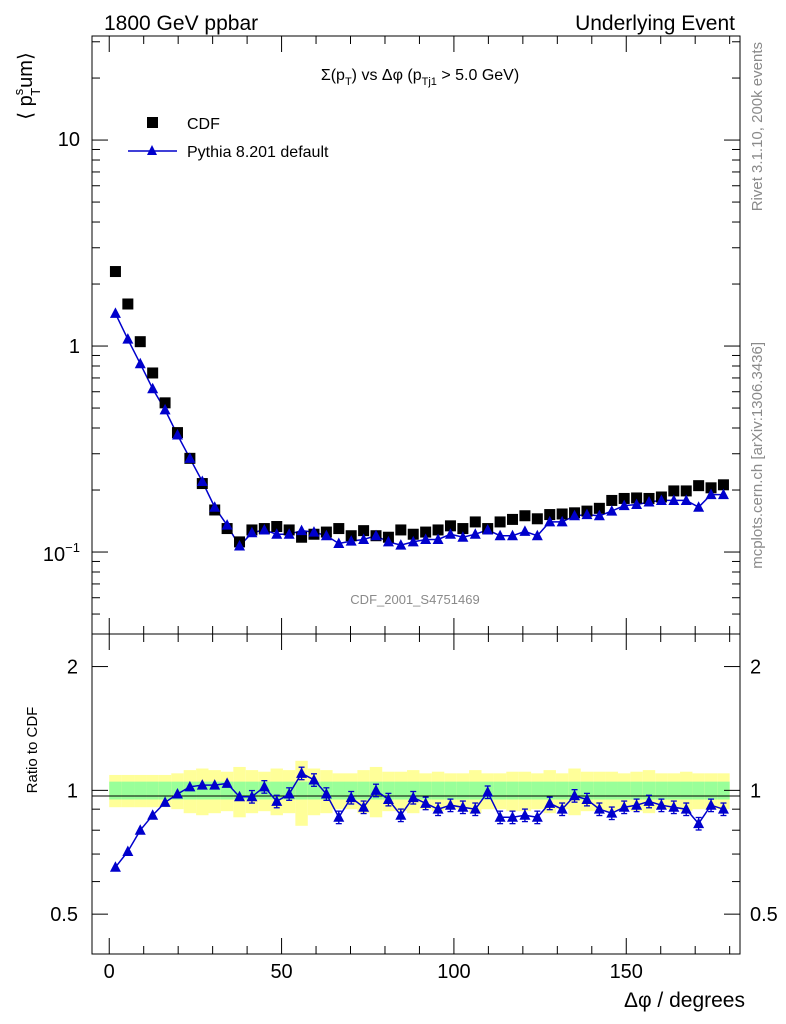 This screenshot has width=786, height=1024. Describe the element at coordinates (64, 915) in the screenshot. I see `ratio-ytick-label-left: 0.5` at that location.